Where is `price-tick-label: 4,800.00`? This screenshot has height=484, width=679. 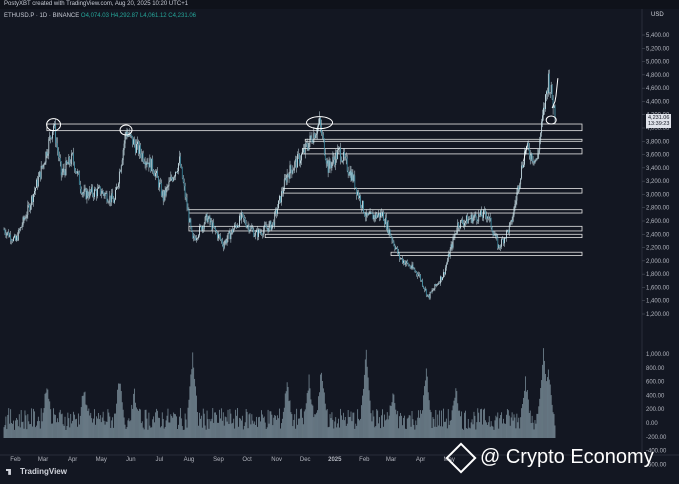
price-tick-label: 4,800.00 is located at coordinates (658, 76).